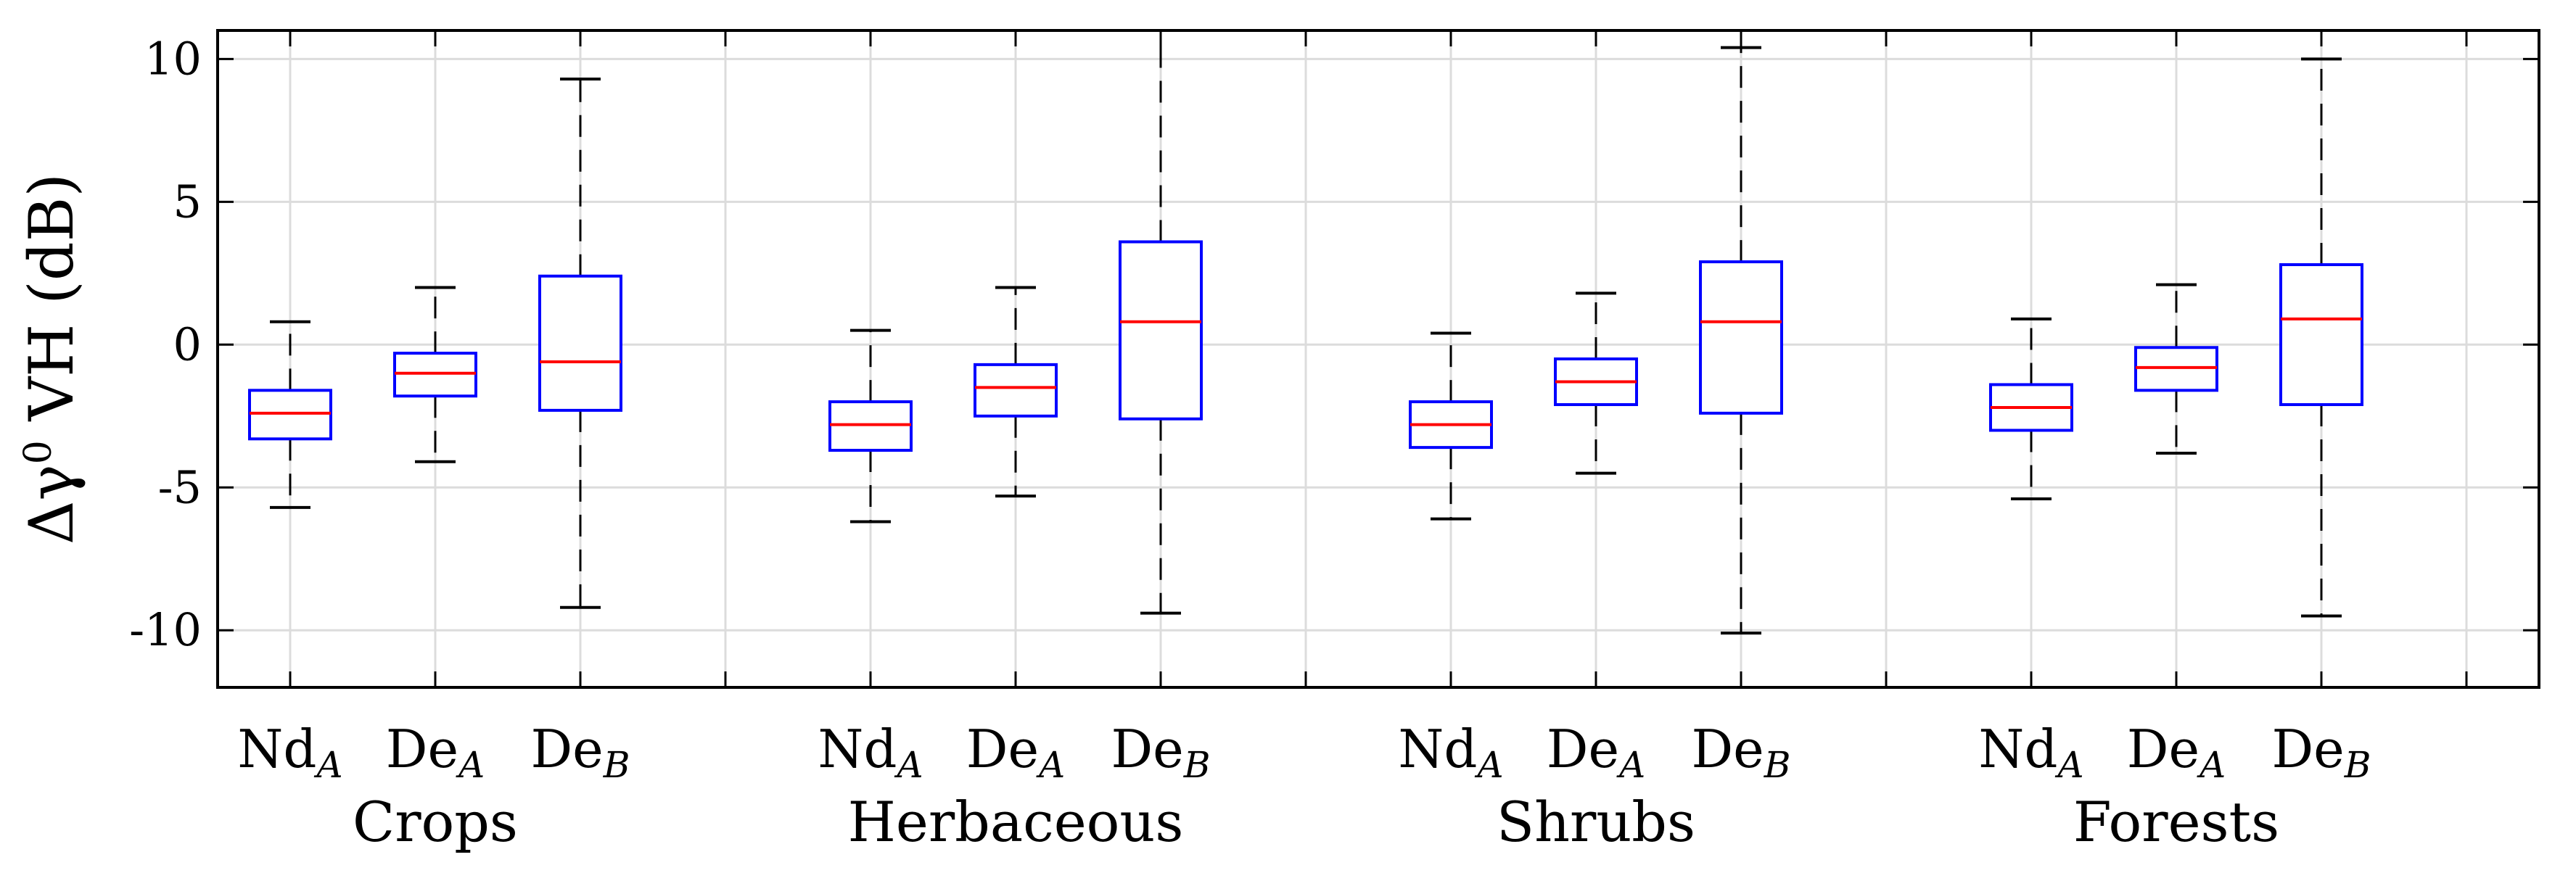  I want to click on box-forests-nd-a, so click(2031, 409).